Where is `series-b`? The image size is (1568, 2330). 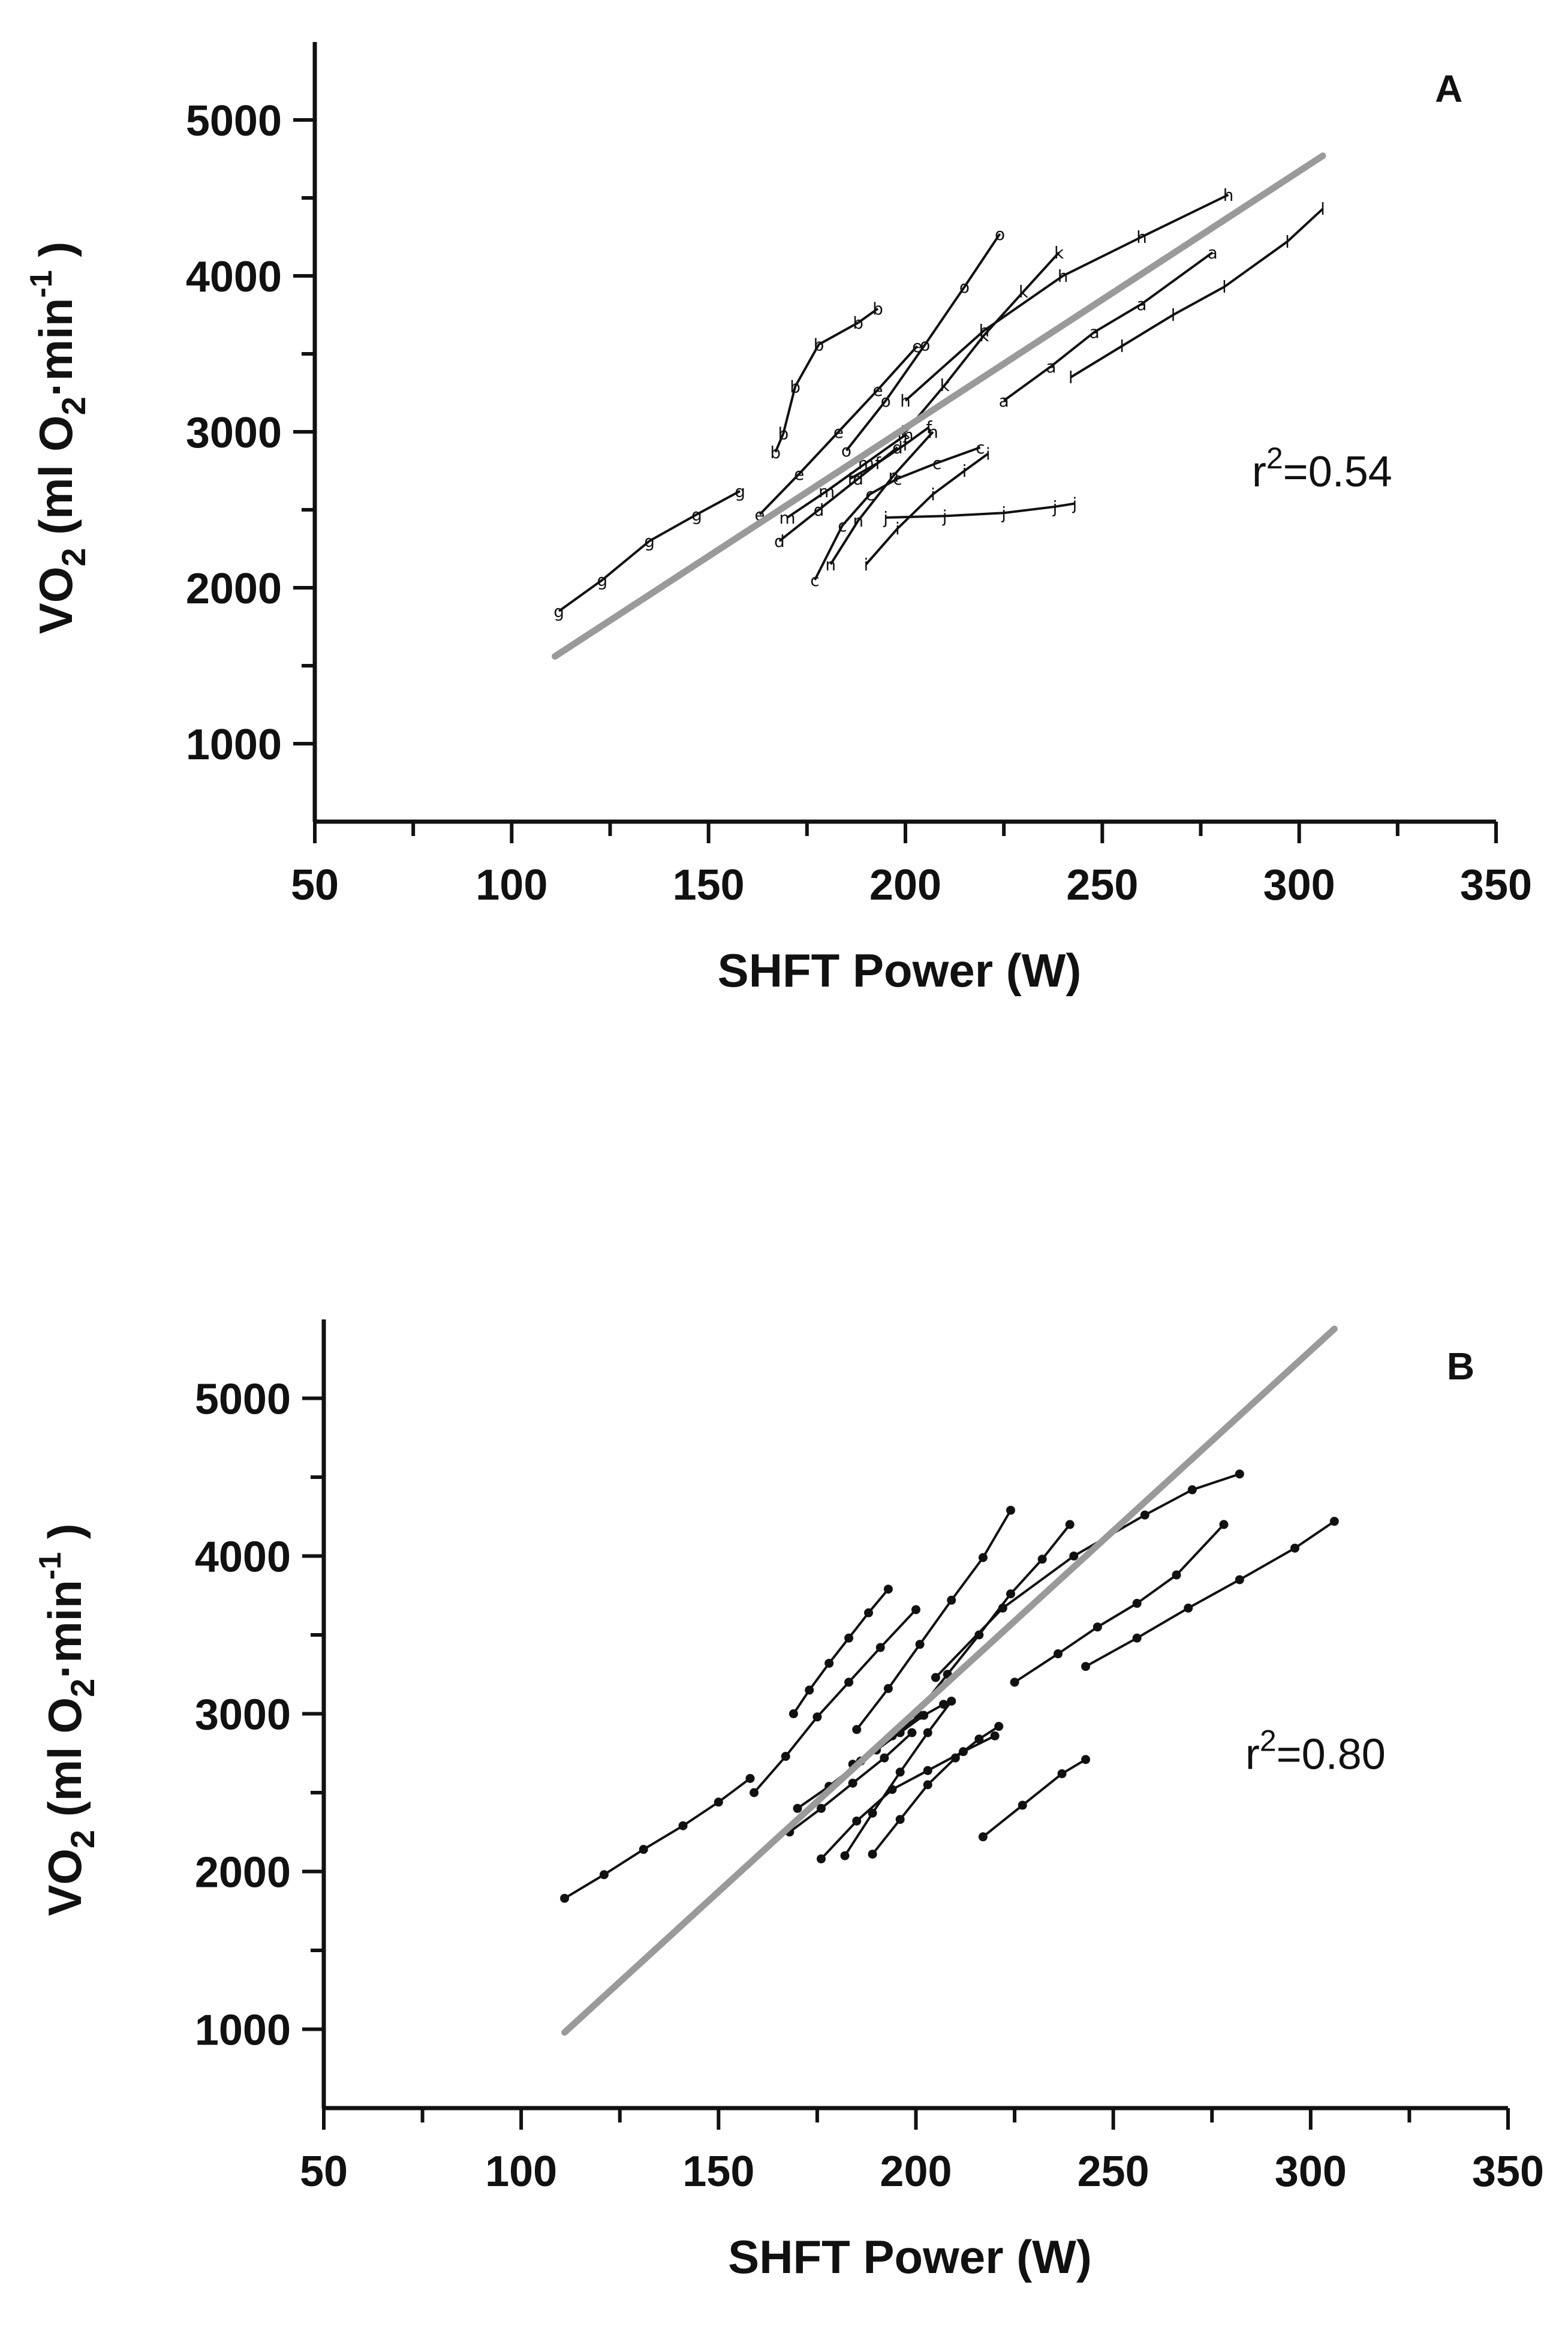
series-b is located at coordinates (840, 1651).